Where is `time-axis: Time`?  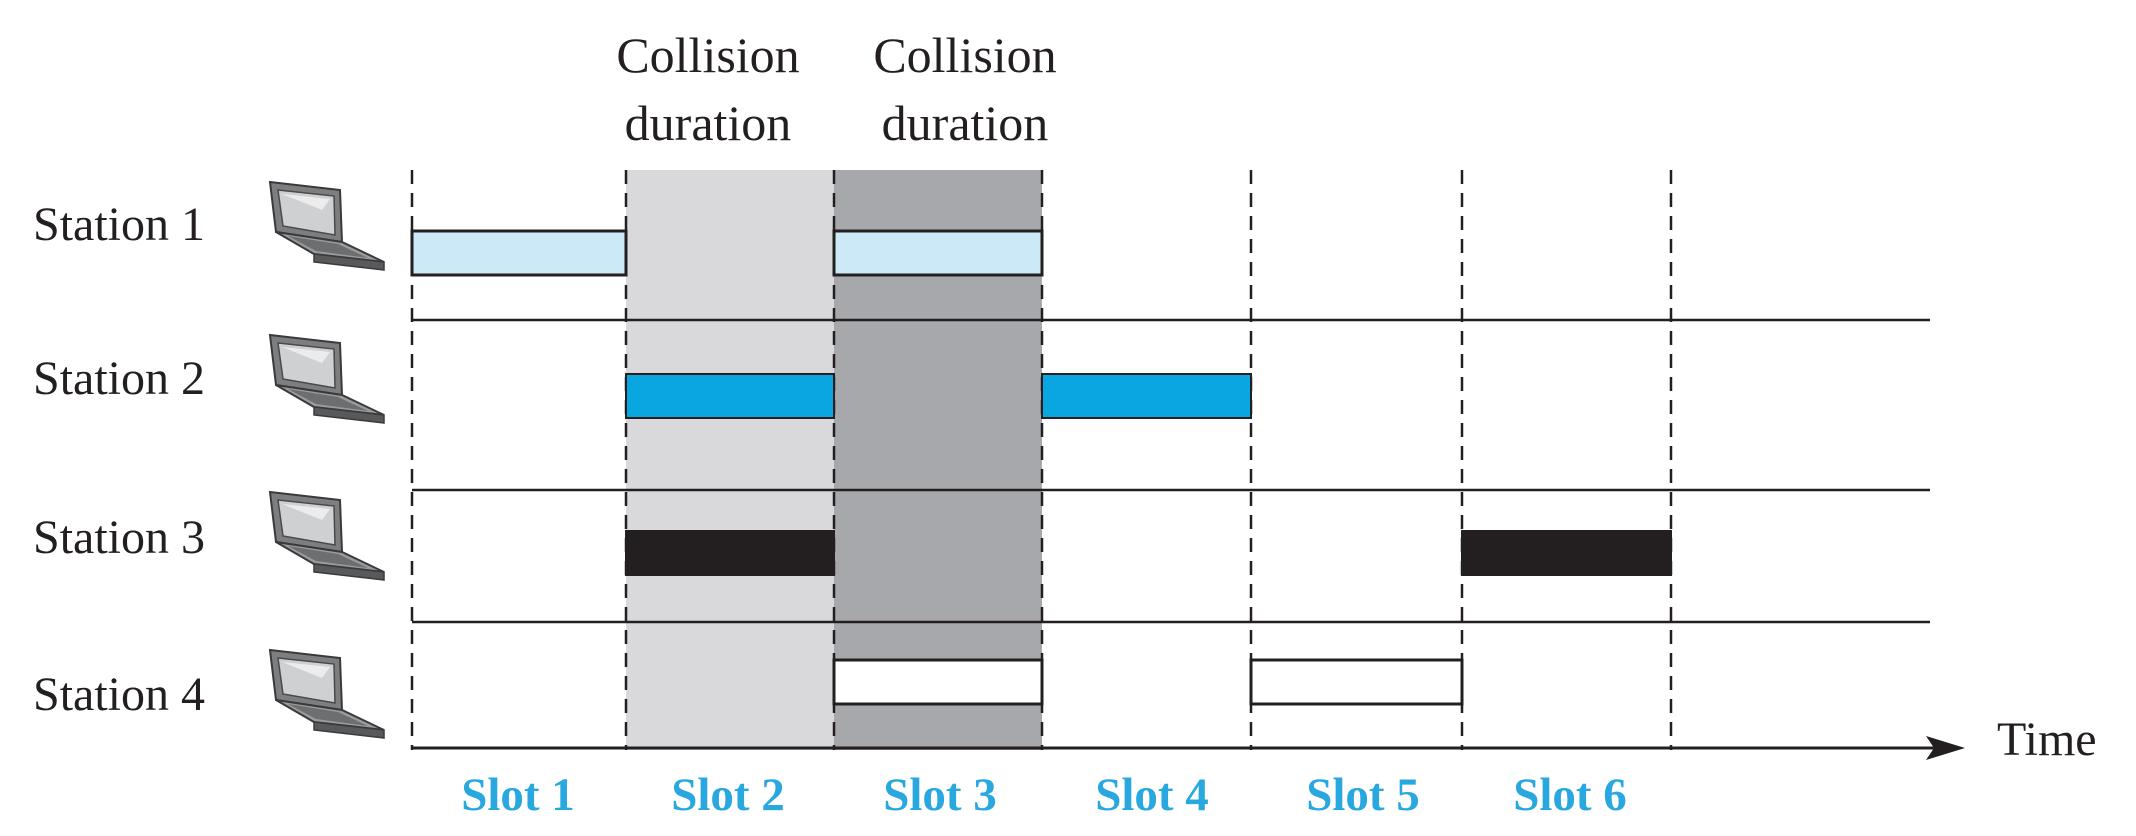 time-axis: Time is located at coordinates (1254, 739).